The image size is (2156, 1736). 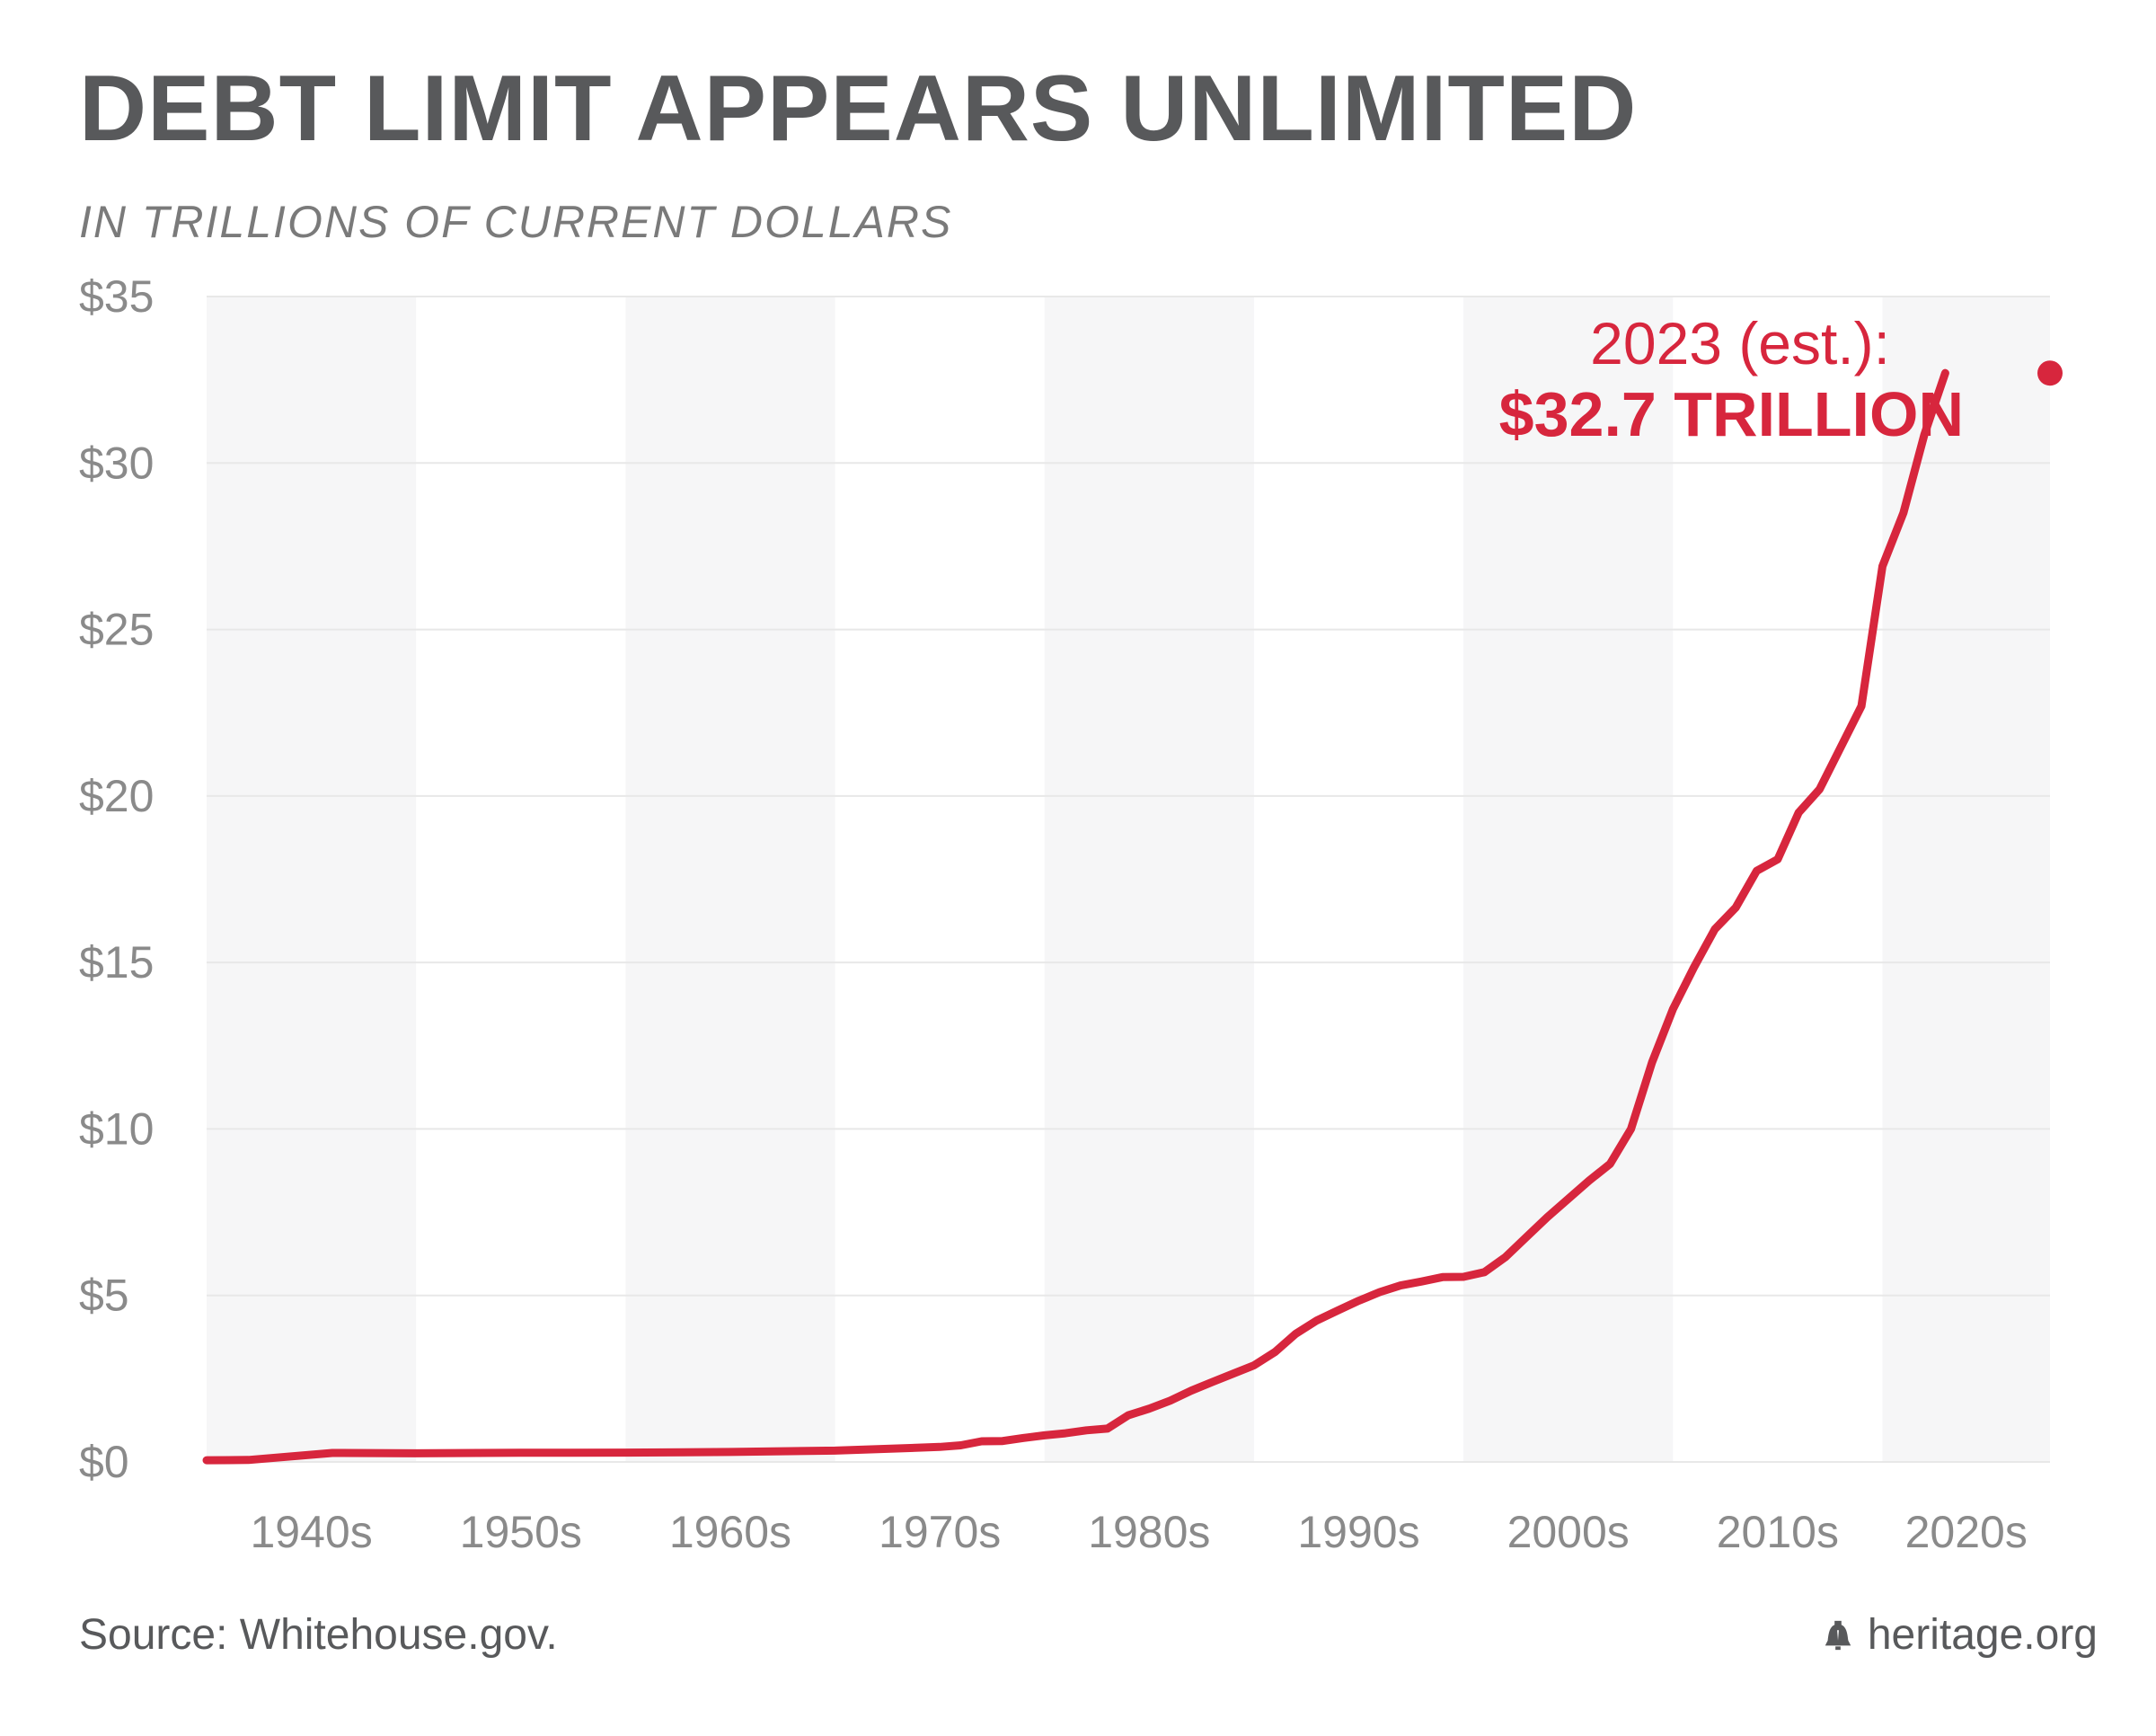 What do you see at coordinates (104, 1462) in the screenshot?
I see `y-tick-label: $0` at bounding box center [104, 1462].